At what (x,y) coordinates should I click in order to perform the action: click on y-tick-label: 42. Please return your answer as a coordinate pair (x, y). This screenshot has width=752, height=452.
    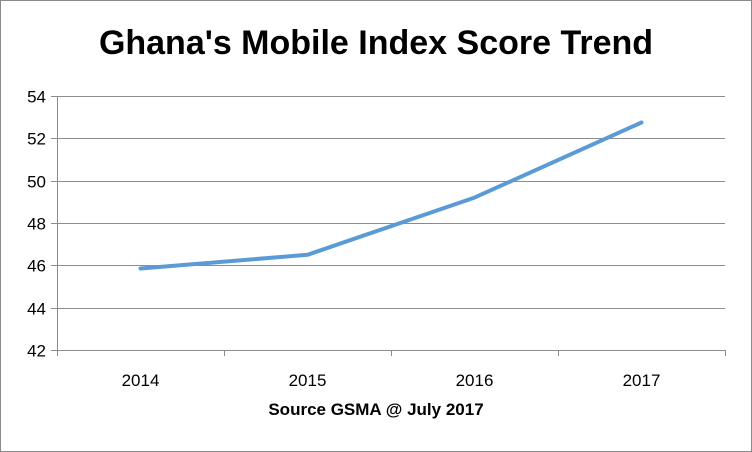
    Looking at the image, I should click on (36, 351).